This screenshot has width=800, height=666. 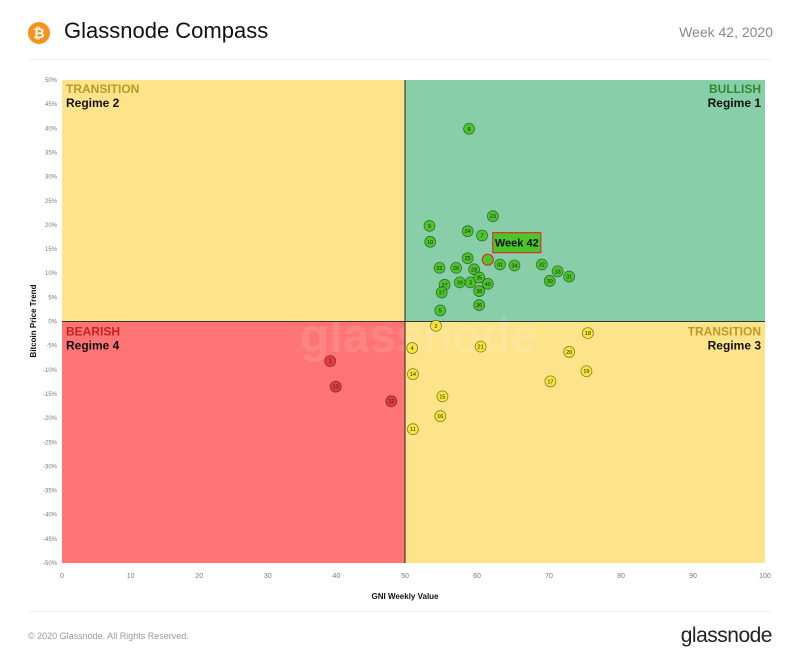 What do you see at coordinates (131, 576) in the screenshot?
I see `x-tick-label: 10` at bounding box center [131, 576].